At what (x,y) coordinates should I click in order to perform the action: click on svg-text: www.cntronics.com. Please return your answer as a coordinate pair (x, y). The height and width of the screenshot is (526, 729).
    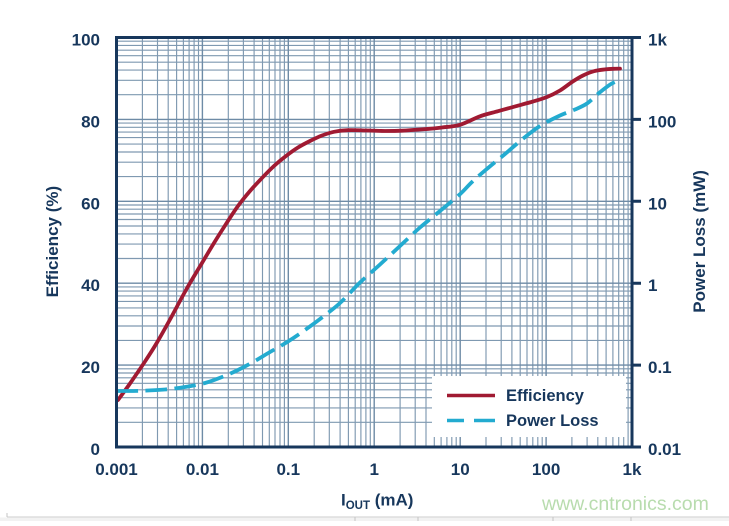
    Looking at the image, I should click on (625, 504).